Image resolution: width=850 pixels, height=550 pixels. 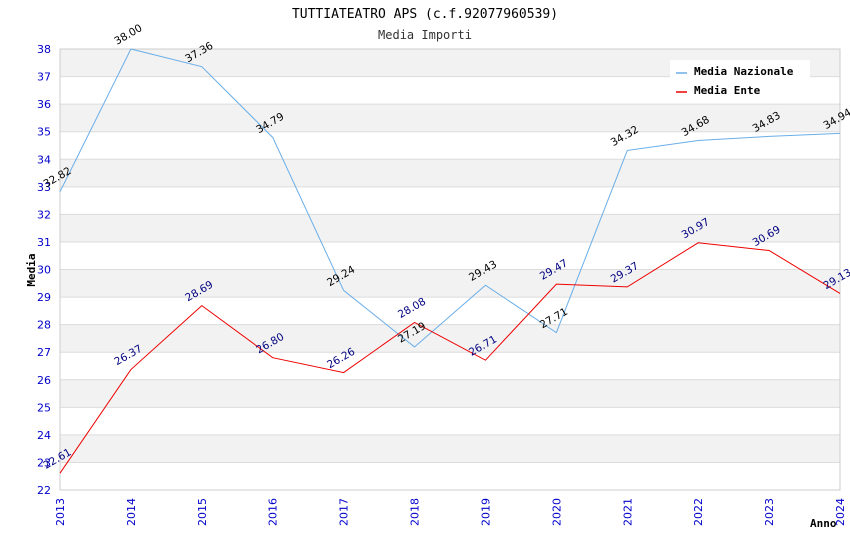 I want to click on data-label: 22.61, so click(x=58, y=458).